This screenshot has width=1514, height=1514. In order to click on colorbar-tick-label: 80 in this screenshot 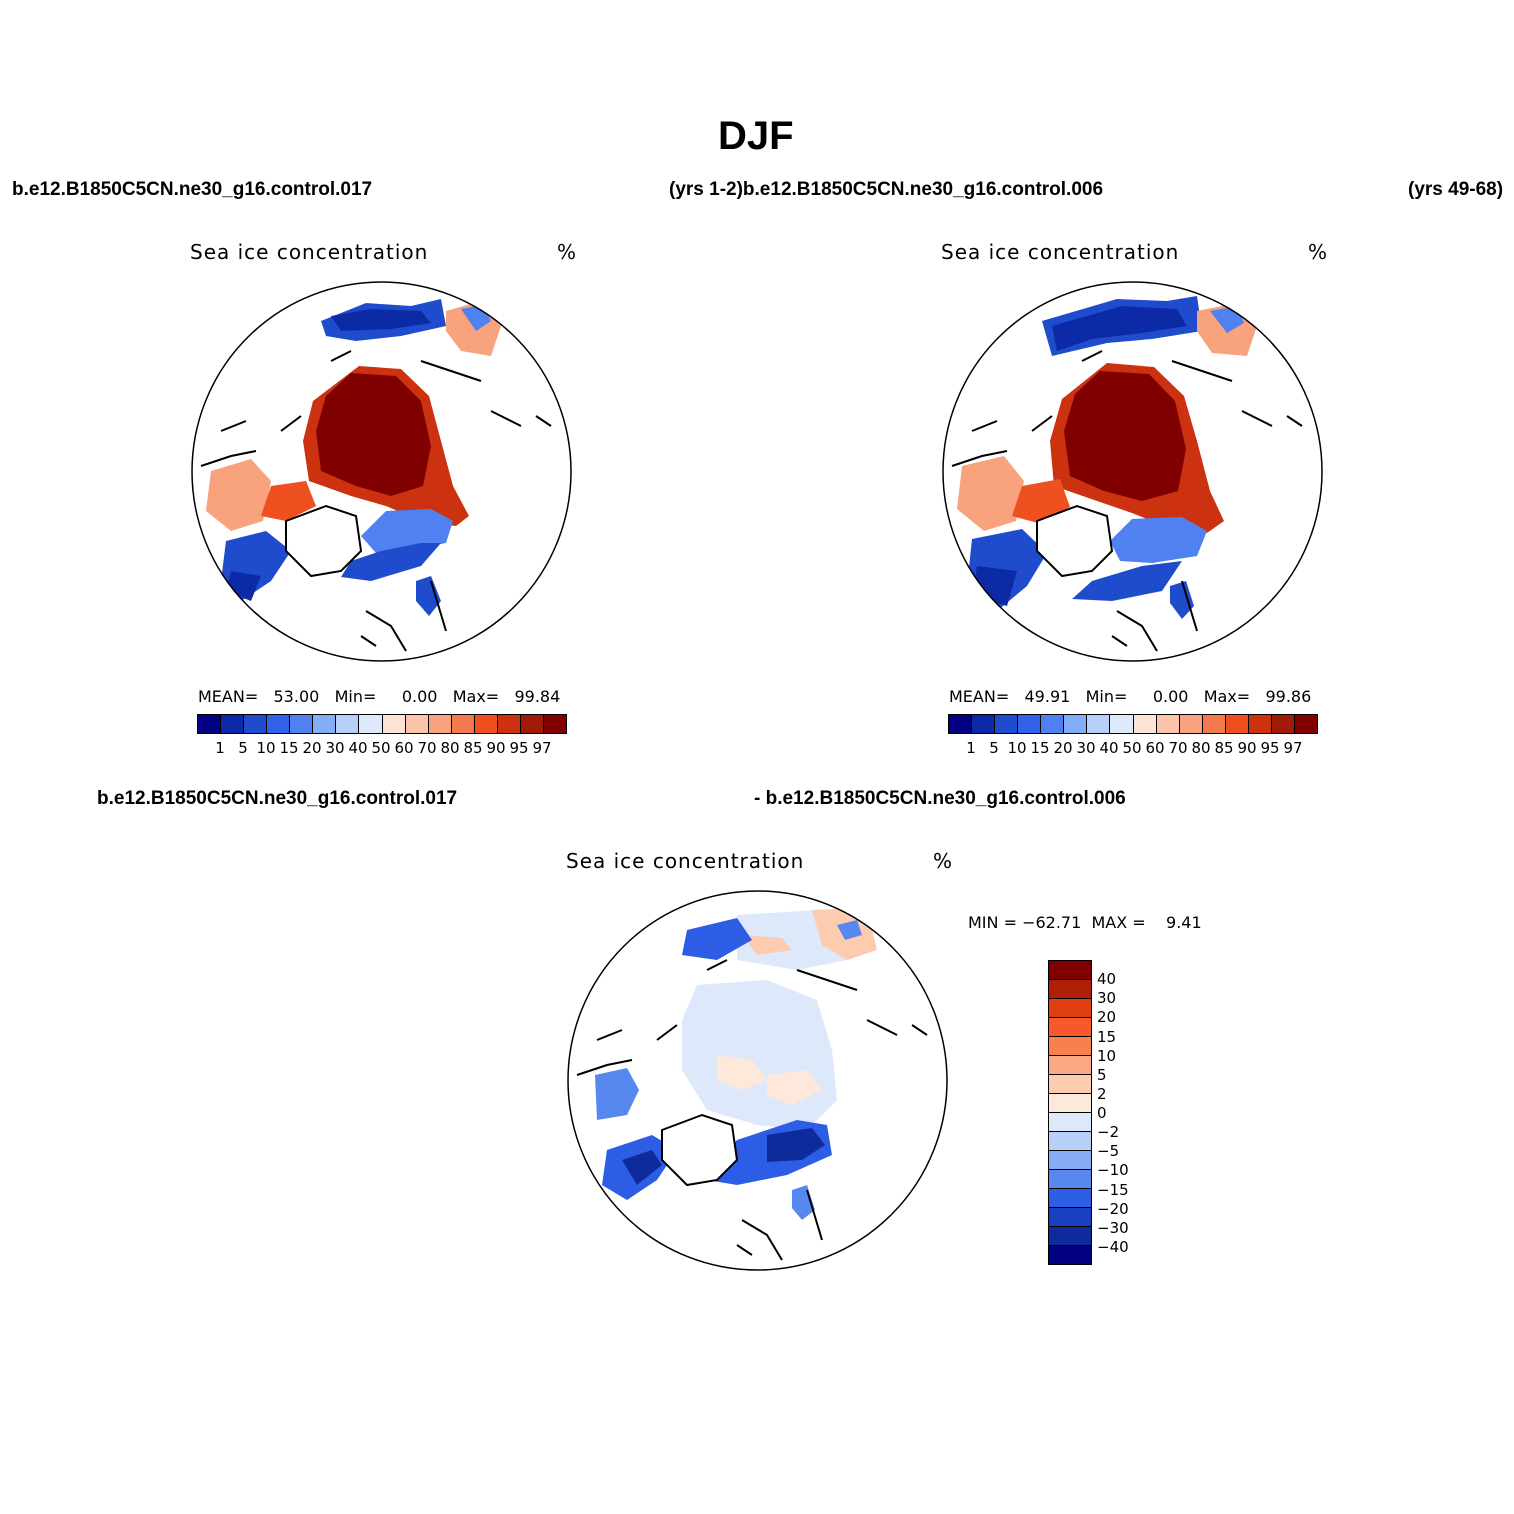, I will do `click(450, 748)`.